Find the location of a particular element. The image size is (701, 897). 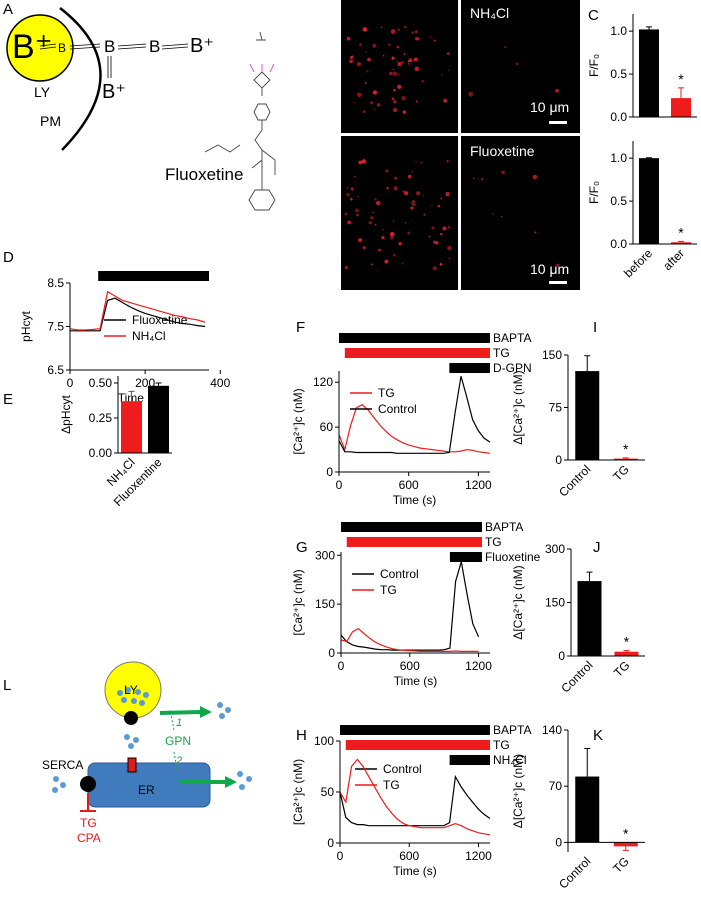

y-tick-label: 120 is located at coordinates (323, 382).